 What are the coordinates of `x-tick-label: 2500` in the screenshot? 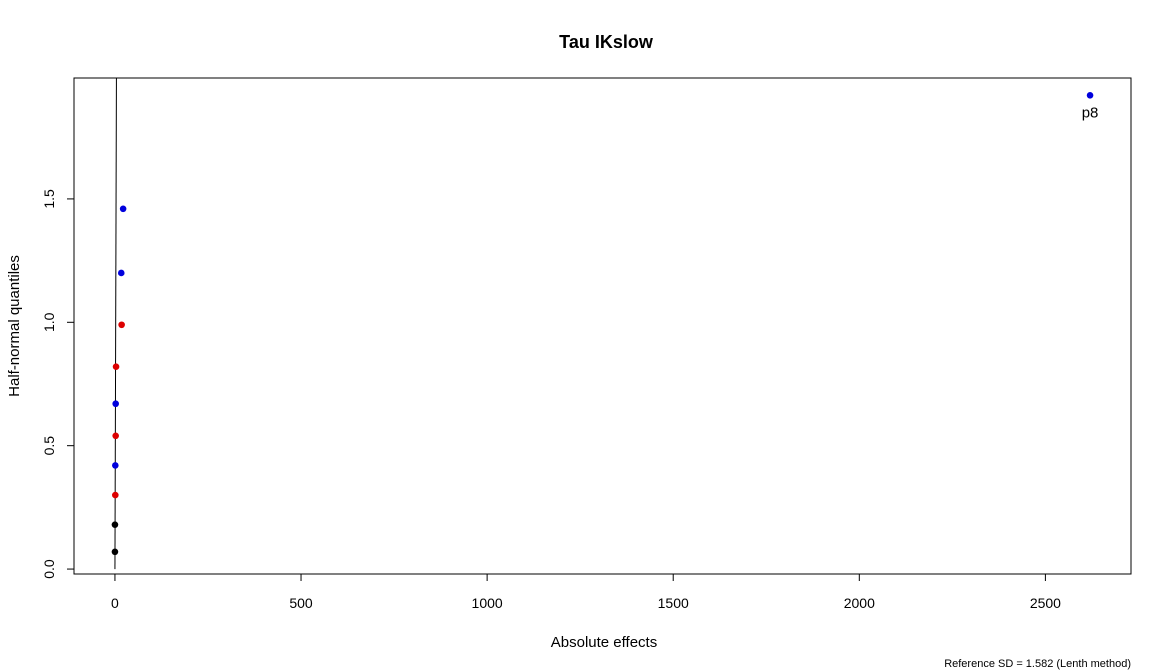 It's located at (1045, 603).